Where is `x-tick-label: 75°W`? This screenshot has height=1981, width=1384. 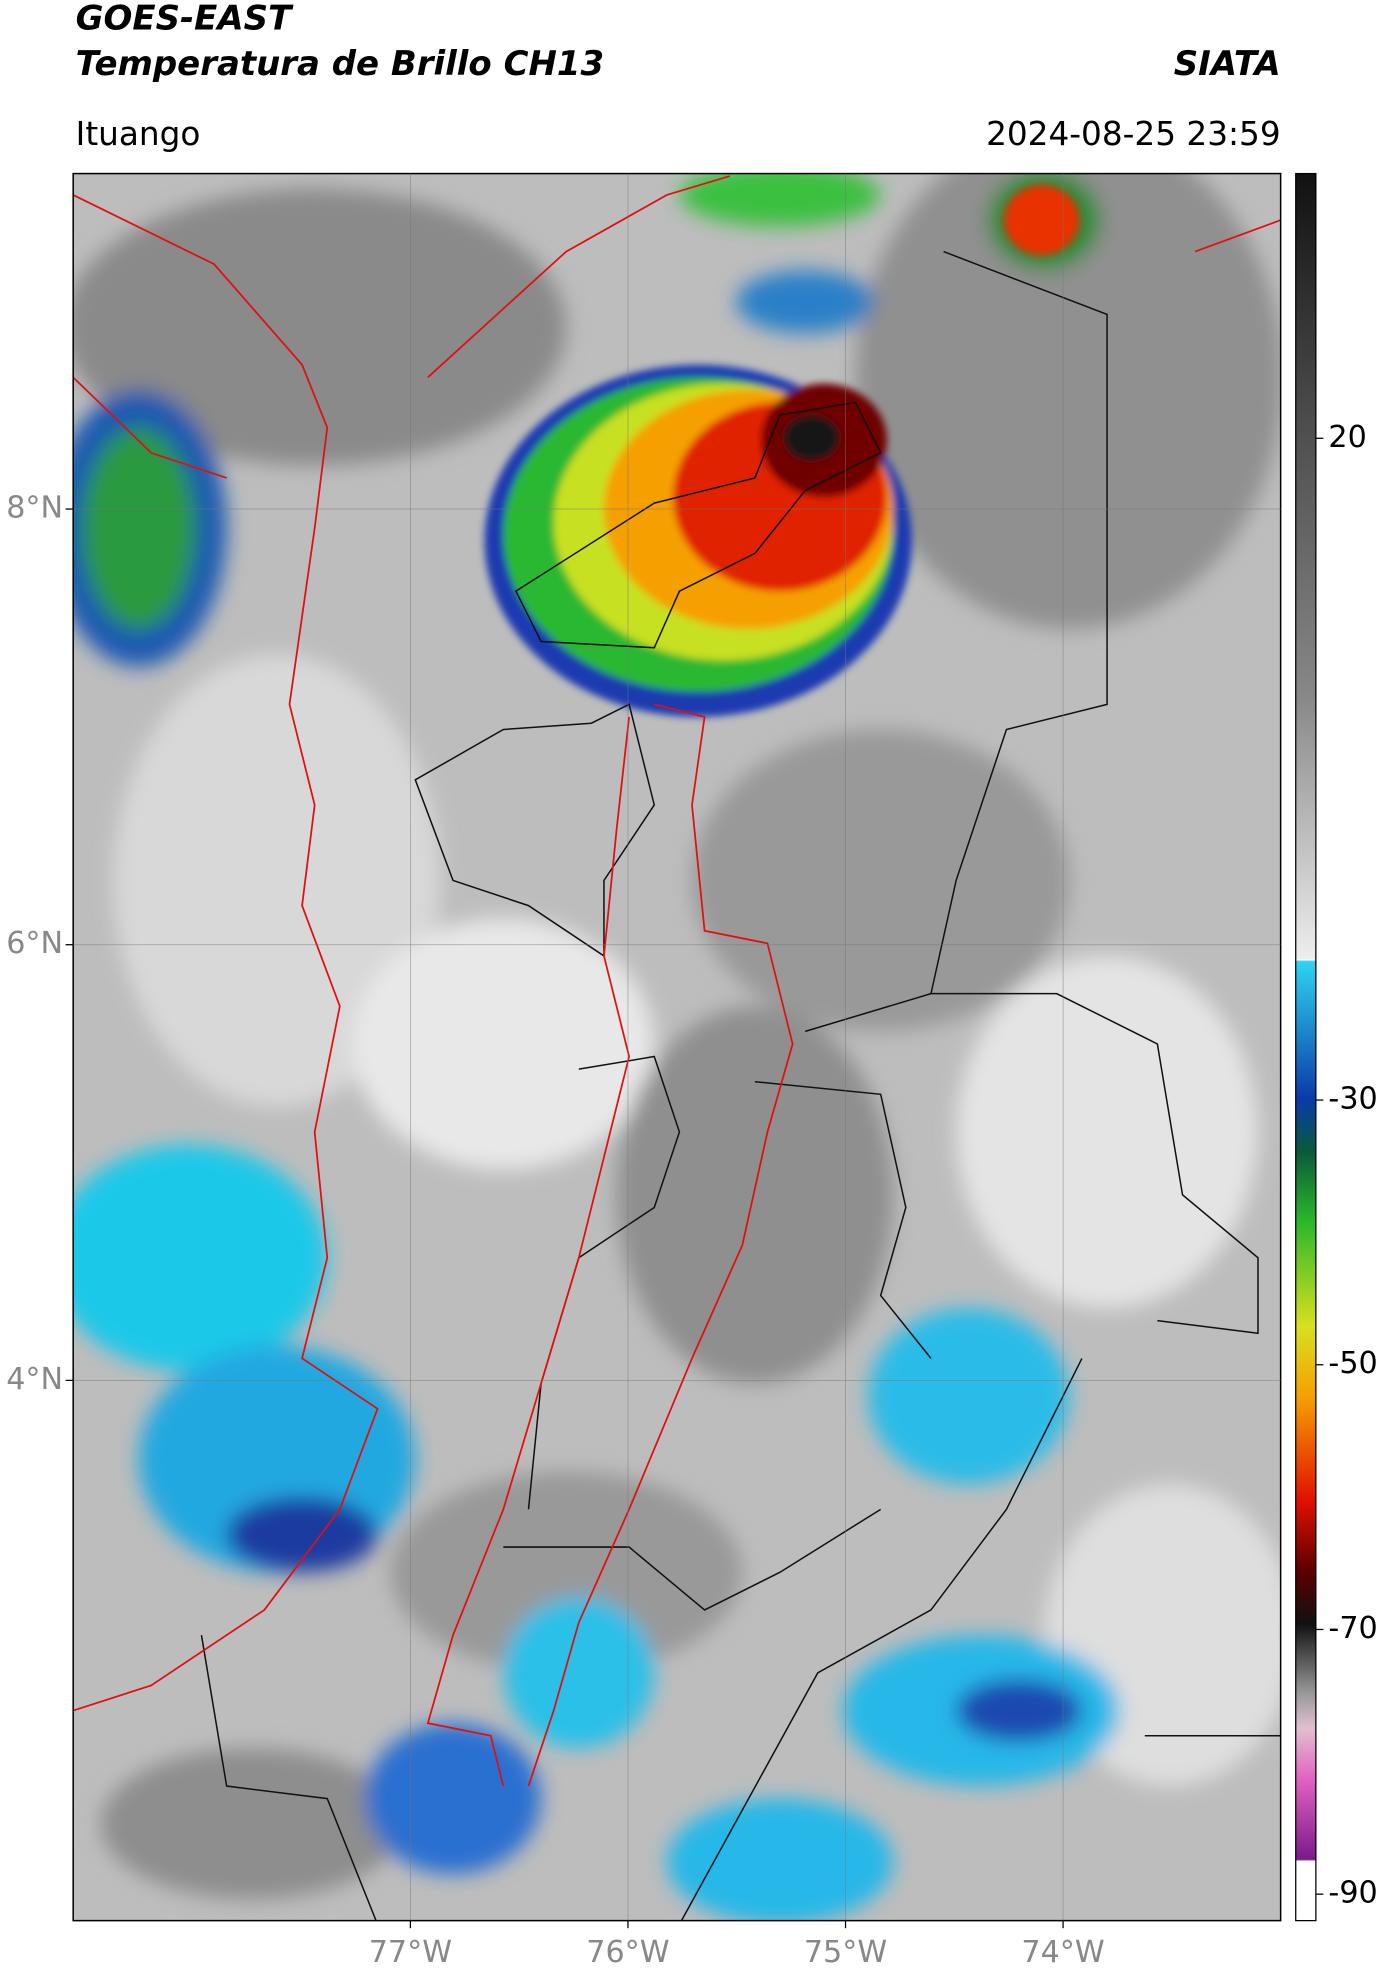
x-tick-label: 75°W is located at coordinates (845, 1952).